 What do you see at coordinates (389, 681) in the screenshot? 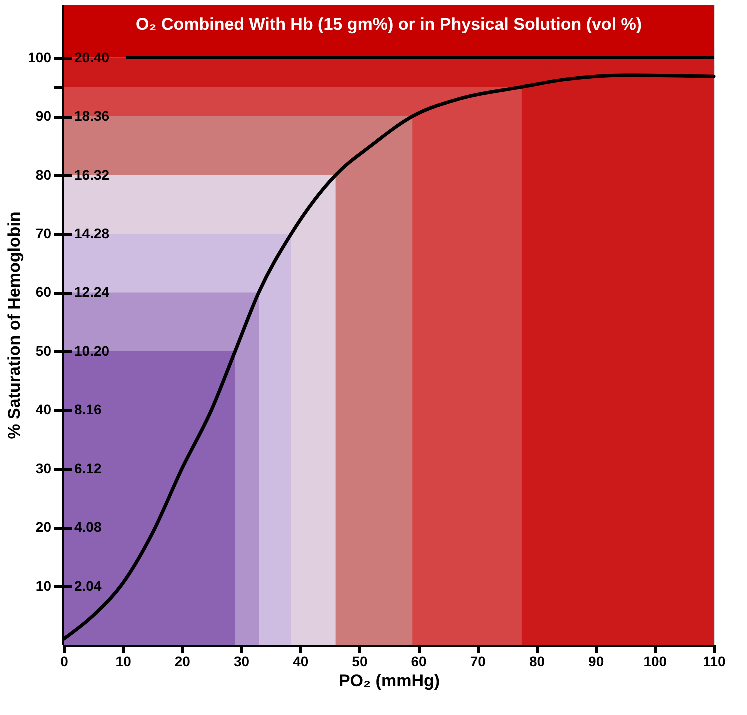
I see `x-axis-title: PO₂ (mmHg)` at bounding box center [389, 681].